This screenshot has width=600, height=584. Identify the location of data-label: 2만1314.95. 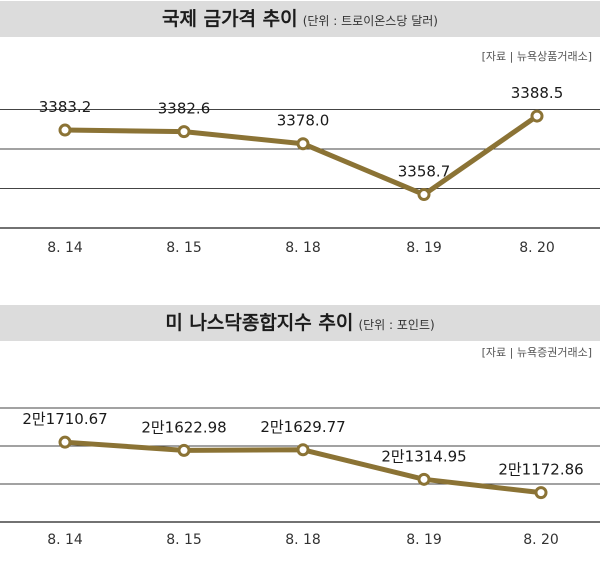
(423, 456).